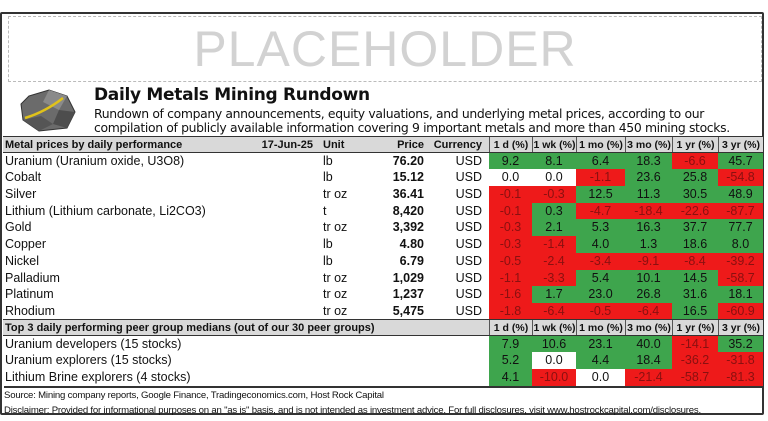 This screenshot has width=768, height=421. What do you see at coordinates (554, 211) in the screenshot?
I see `performance-cell: 0.3` at bounding box center [554, 211].